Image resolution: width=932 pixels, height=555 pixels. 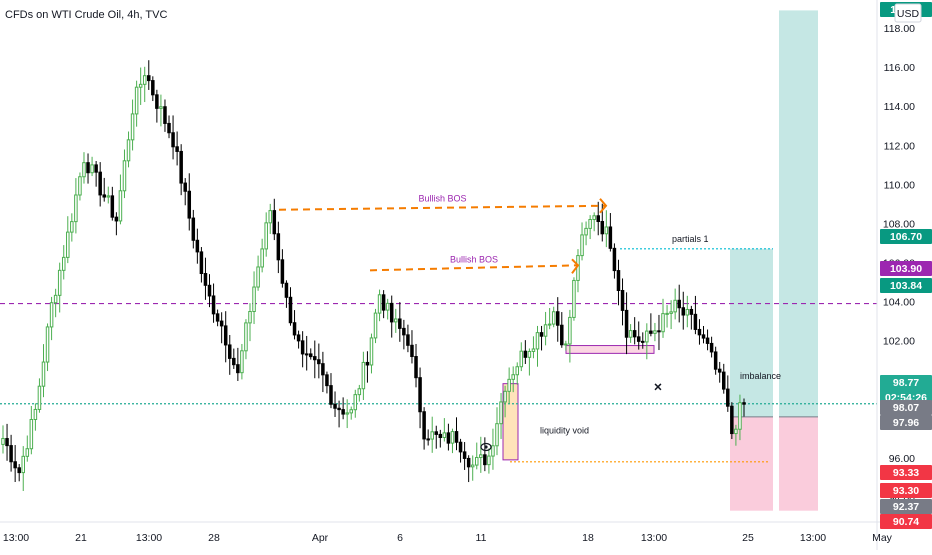 I want to click on price-tag: 93.33, so click(x=906, y=472).